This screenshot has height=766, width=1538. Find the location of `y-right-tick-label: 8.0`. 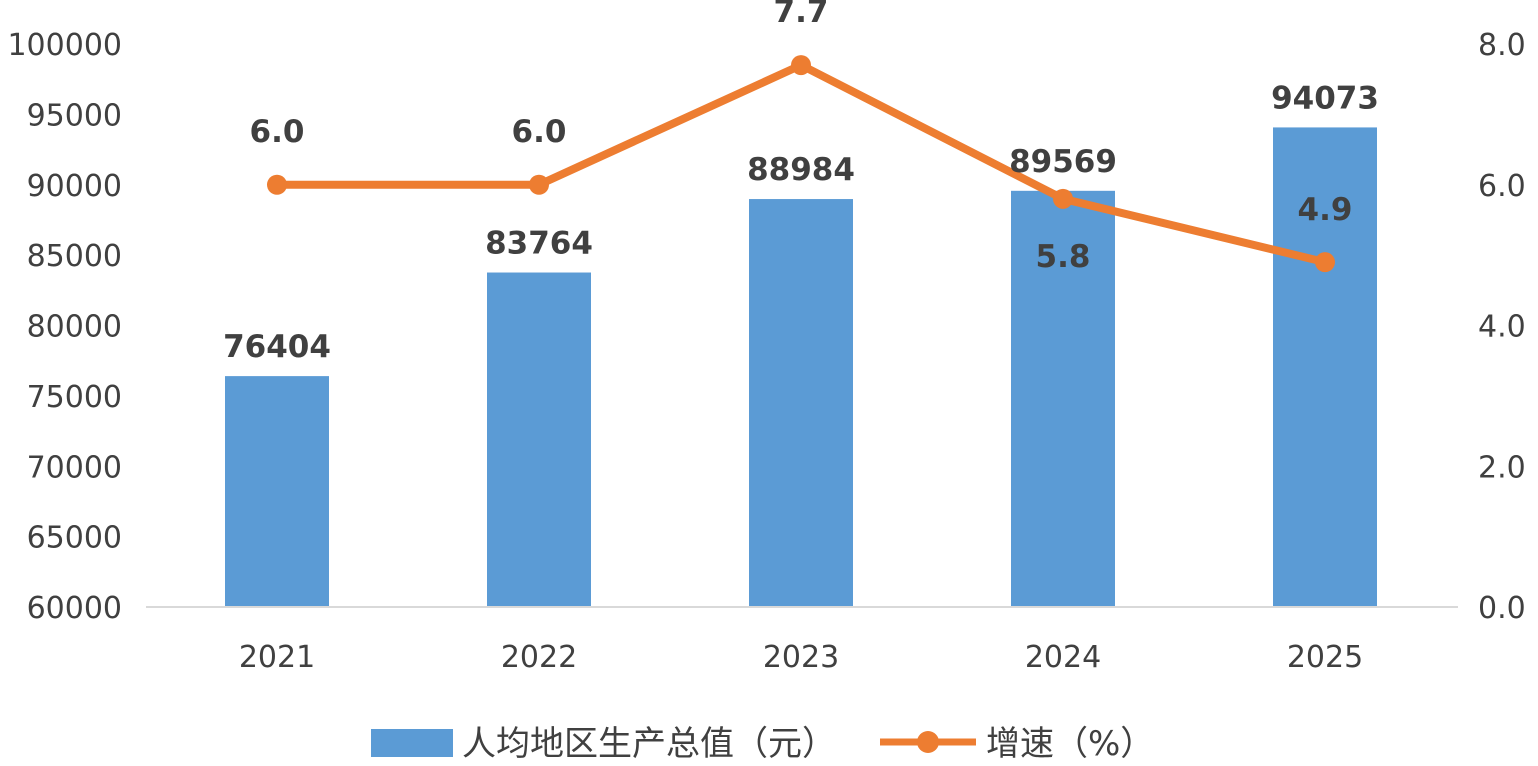

y-right-tick-label: 8.0 is located at coordinates (1502, 45).